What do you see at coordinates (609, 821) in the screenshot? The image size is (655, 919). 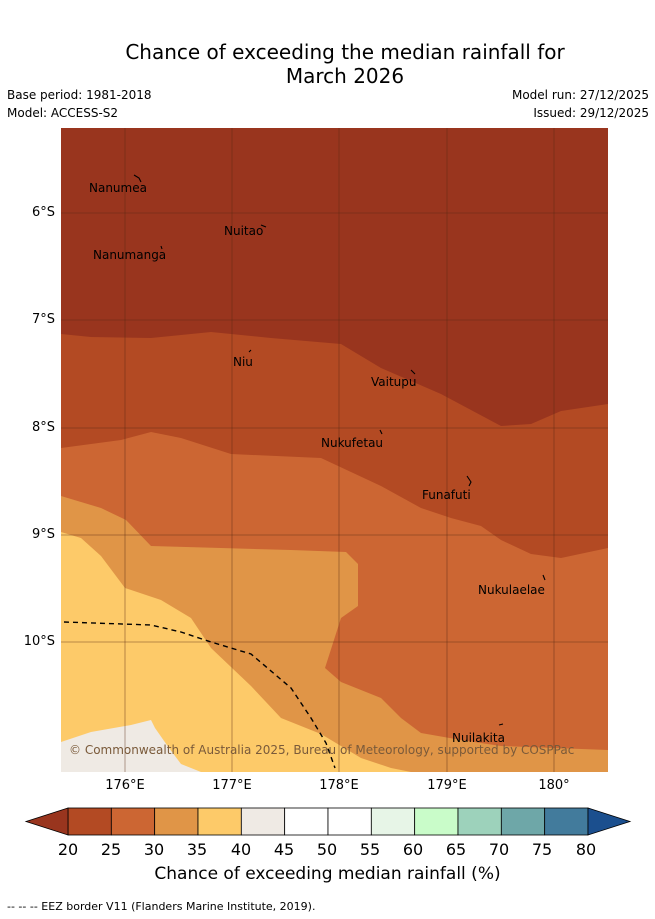 I see `colorbar-over-arrow` at bounding box center [609, 821].